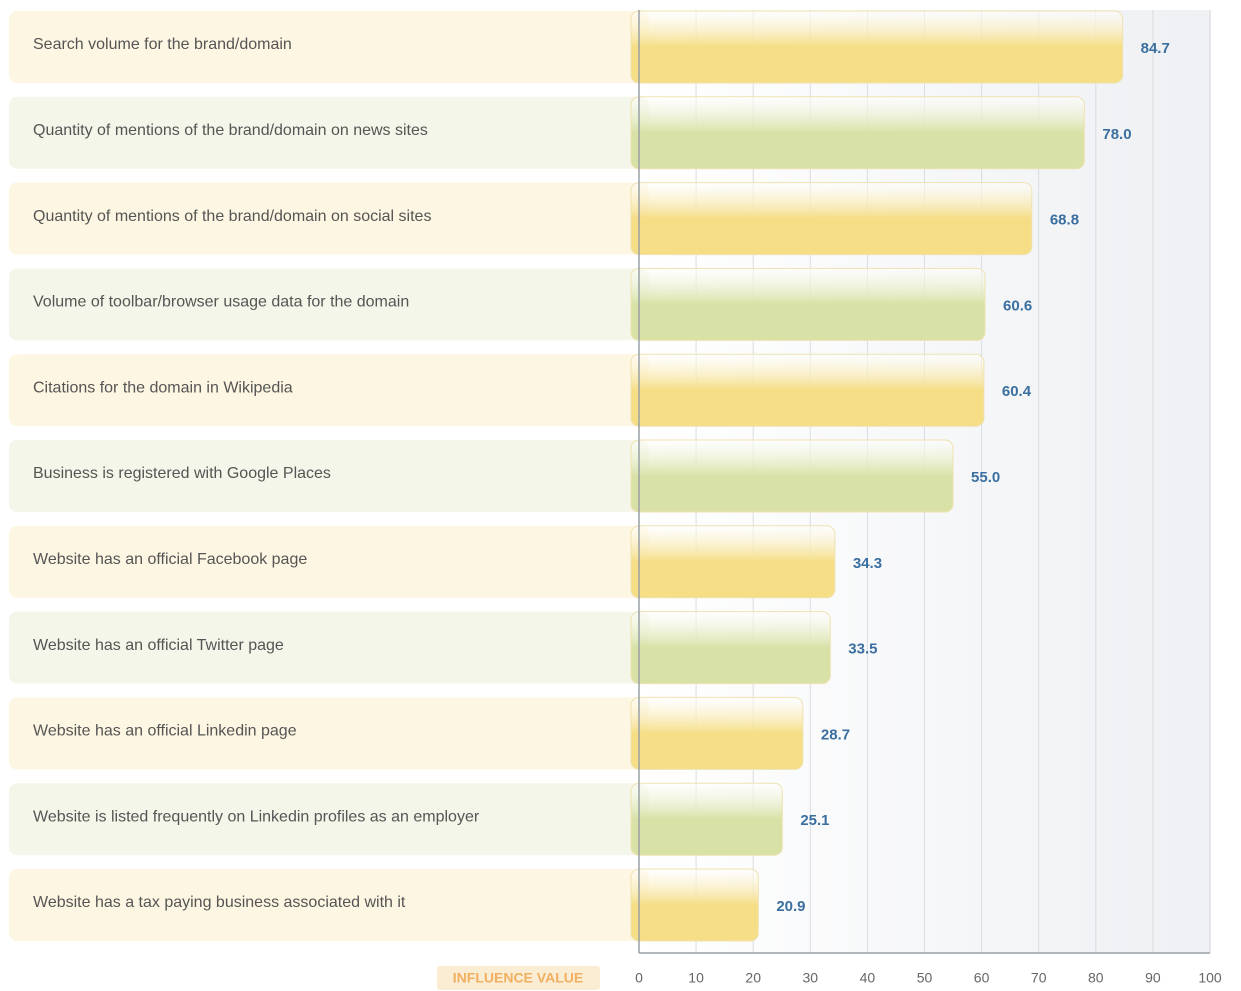 The image size is (1241, 991). What do you see at coordinates (1017, 391) in the screenshot?
I see `value-label: 60.4` at bounding box center [1017, 391].